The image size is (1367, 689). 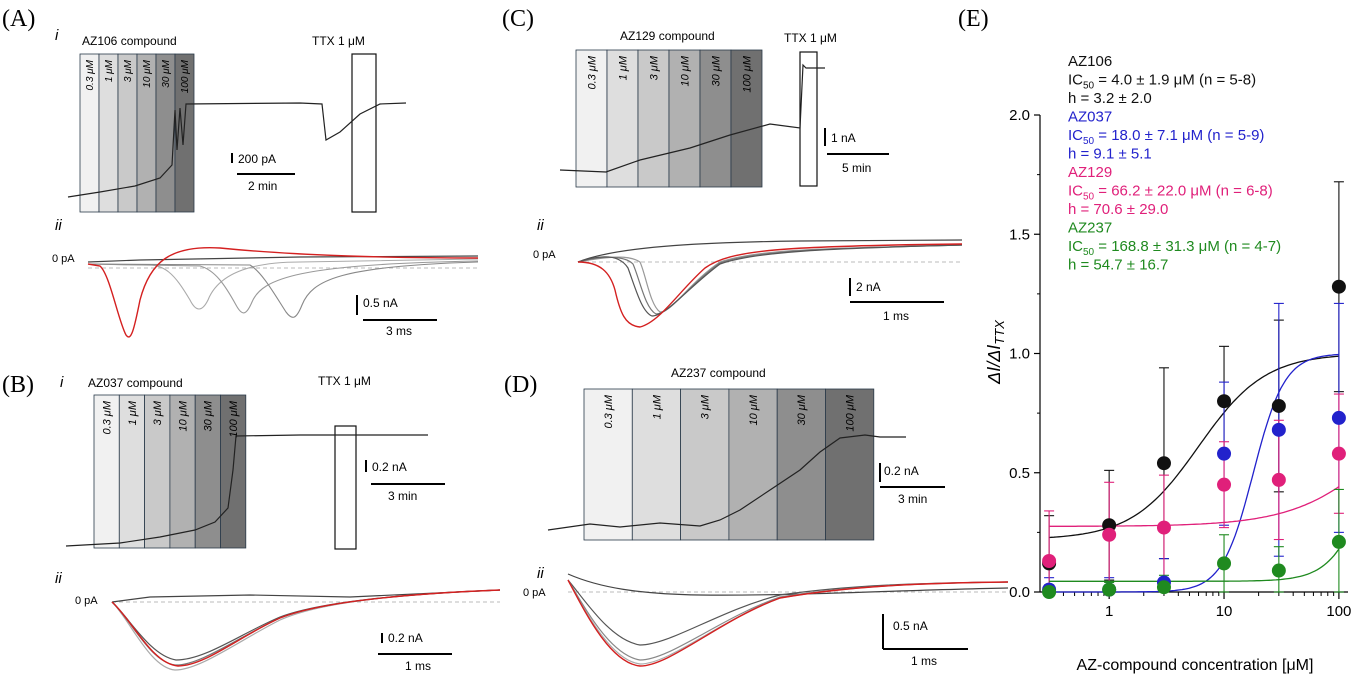 I want to click on y-tick-label: 1.5, so click(x=1019, y=234).